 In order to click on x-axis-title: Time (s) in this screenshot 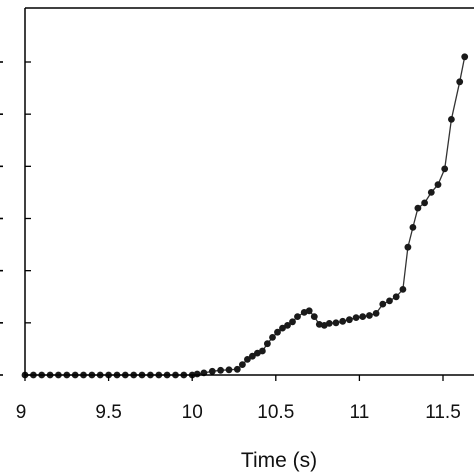, I will do `click(279, 460)`.